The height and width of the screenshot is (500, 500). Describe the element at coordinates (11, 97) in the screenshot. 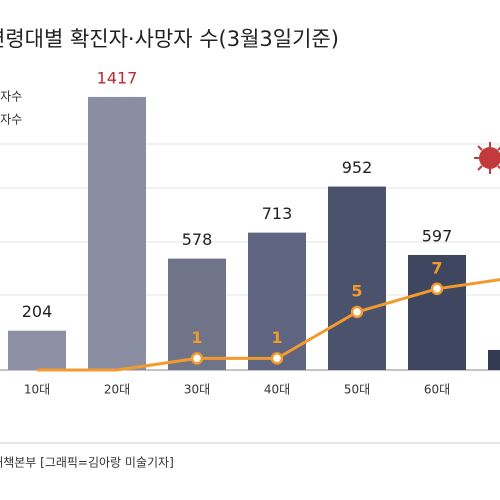

I see `legend-label: 확진자수` at that location.